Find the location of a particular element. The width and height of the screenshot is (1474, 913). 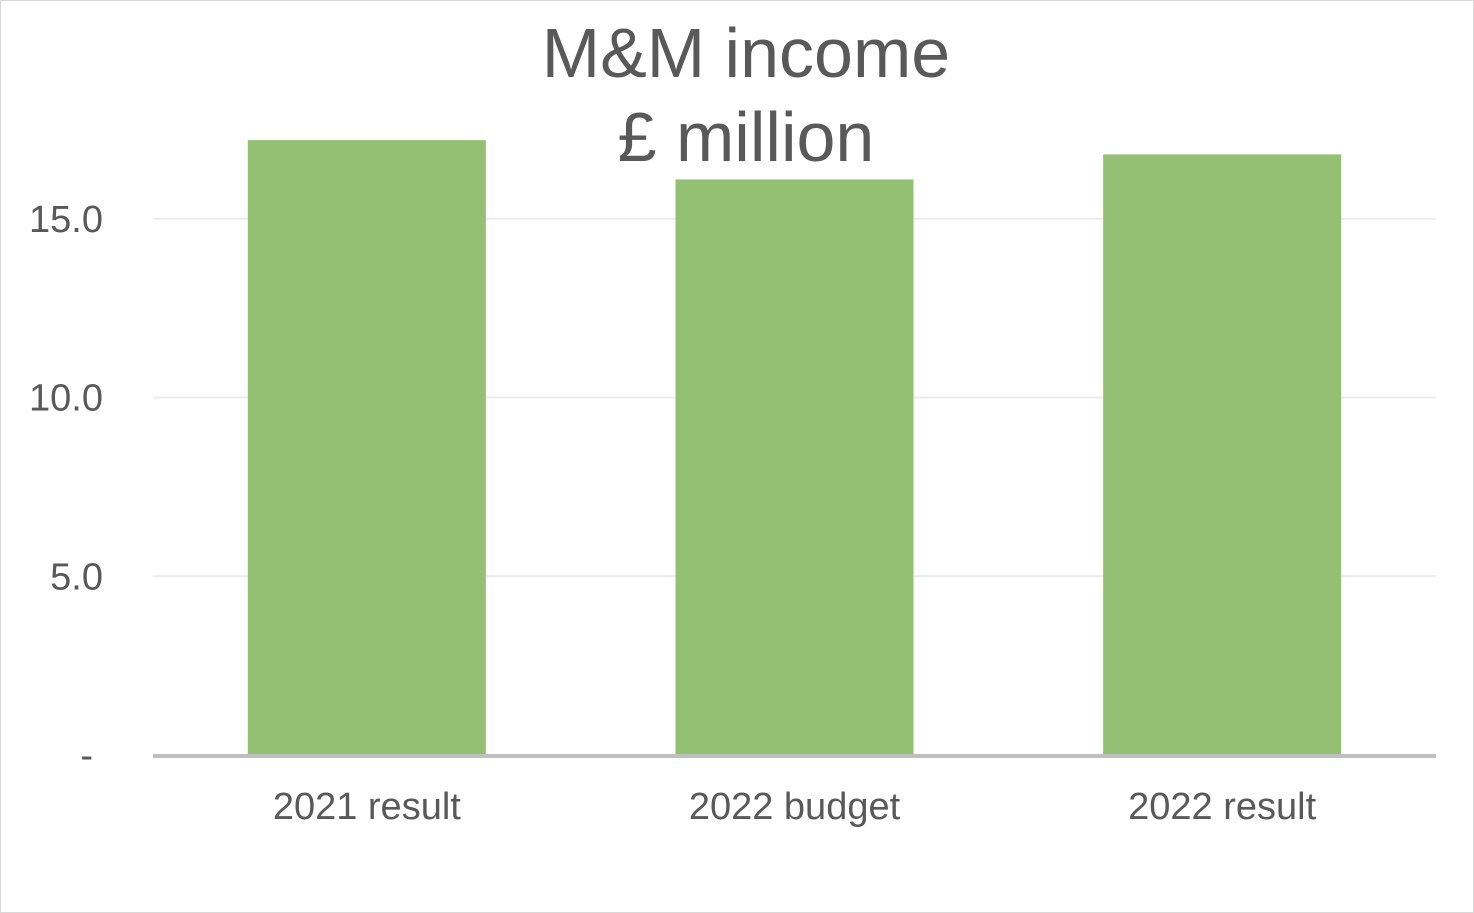

chart-title-line-2: £ million is located at coordinates (746, 137).